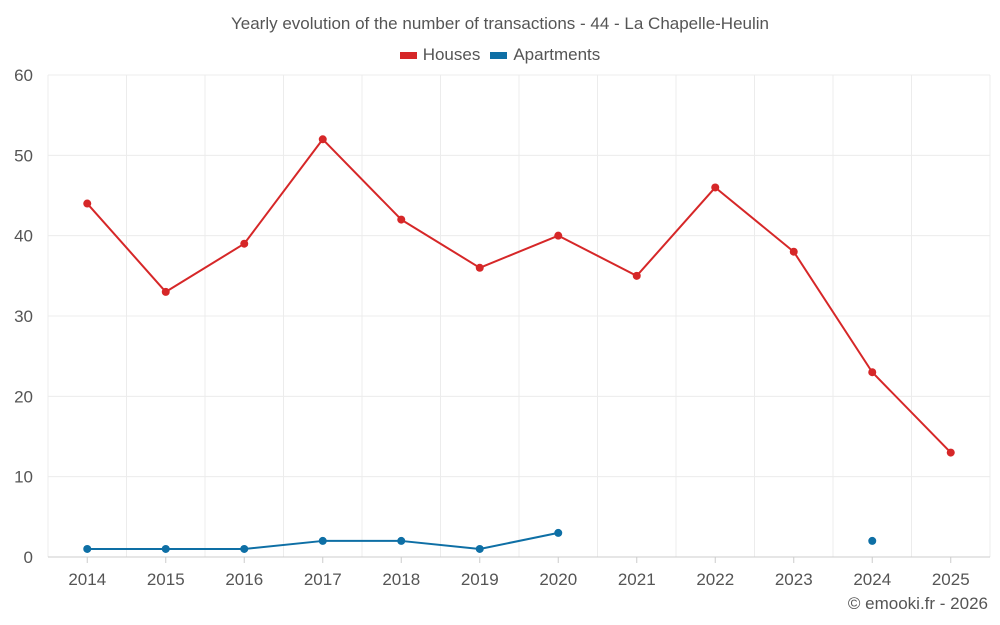 The height and width of the screenshot is (625, 1000). What do you see at coordinates (23, 75) in the screenshot?
I see `y-tick-label: 60` at bounding box center [23, 75].